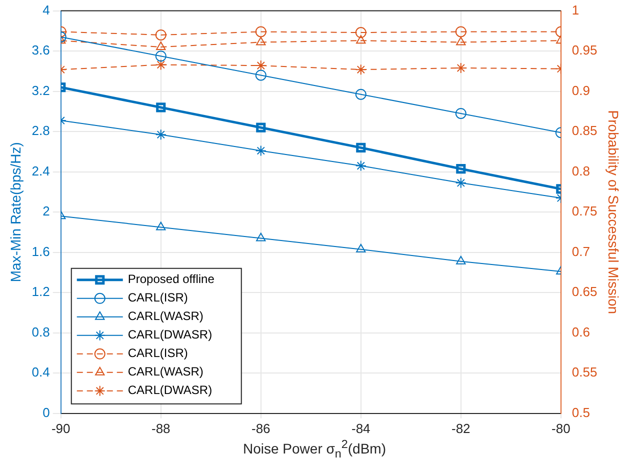 This screenshot has width=629, height=465. What do you see at coordinates (581, 90) in the screenshot?
I see `y2-tick-label: 0.9` at bounding box center [581, 90].